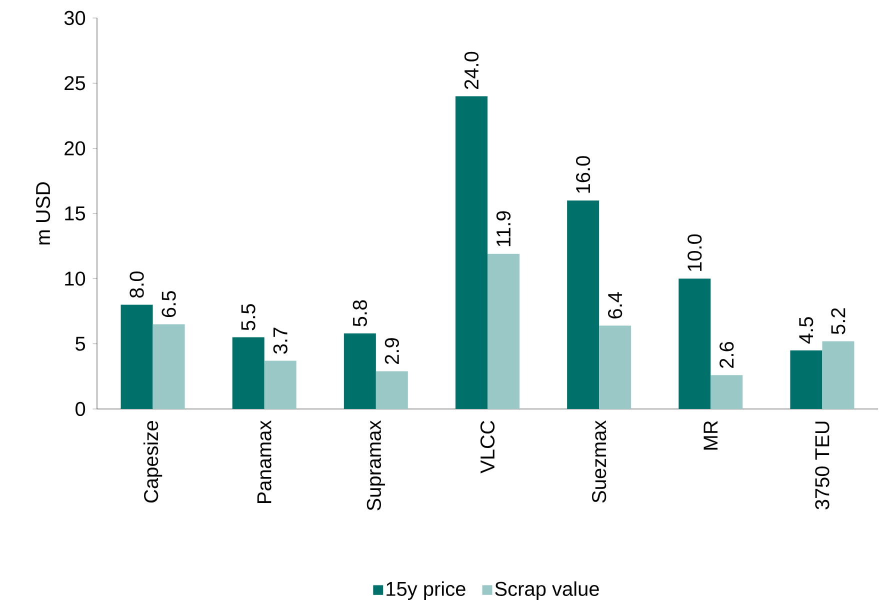 This screenshot has width=879, height=609. What do you see at coordinates (75, 18) in the screenshot?
I see `y-tick-label: 30` at bounding box center [75, 18].